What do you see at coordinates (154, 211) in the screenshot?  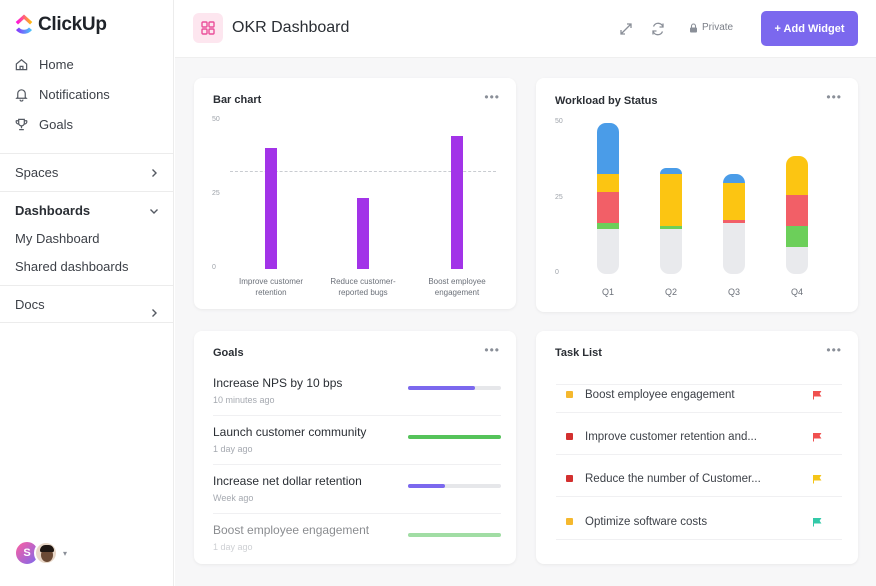 I see `chevron-down-icon` at bounding box center [154, 211].